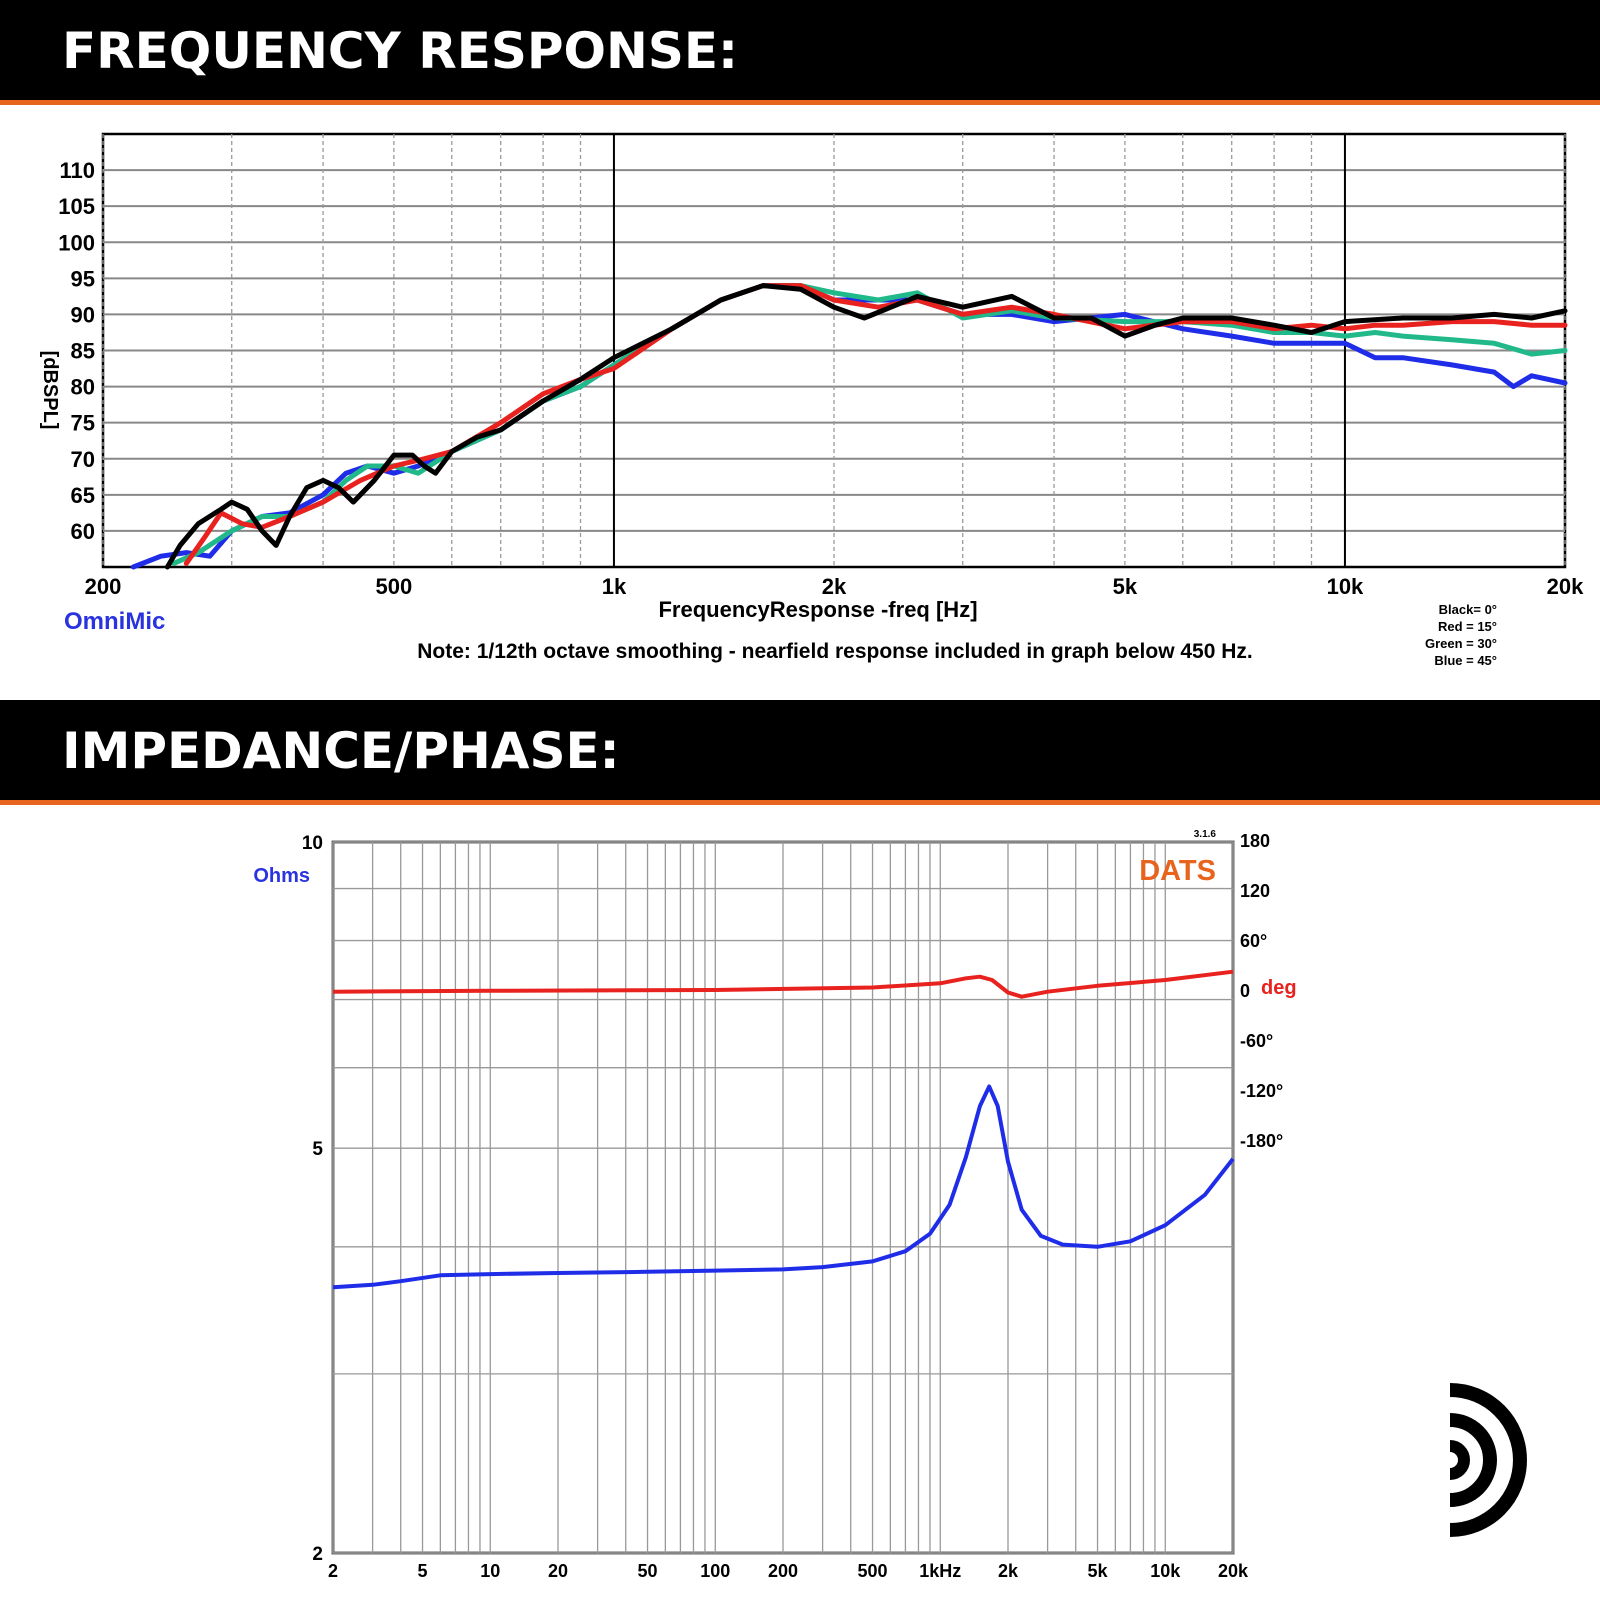  I want to click on frequency-response-header: FREQUENCY RESPONSE:, so click(400, 51).